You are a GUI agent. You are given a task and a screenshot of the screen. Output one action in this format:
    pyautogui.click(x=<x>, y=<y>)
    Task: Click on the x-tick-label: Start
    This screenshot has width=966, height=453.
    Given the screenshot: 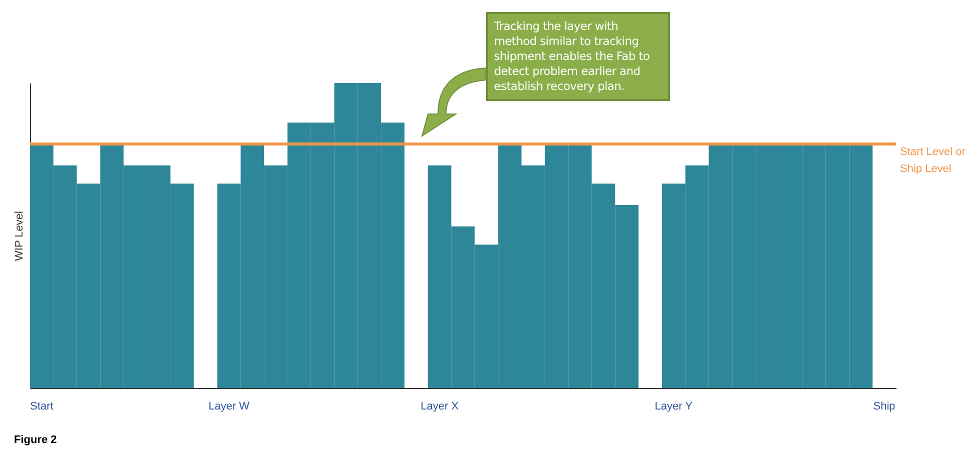 What is the action you would take?
    pyautogui.click(x=42, y=406)
    